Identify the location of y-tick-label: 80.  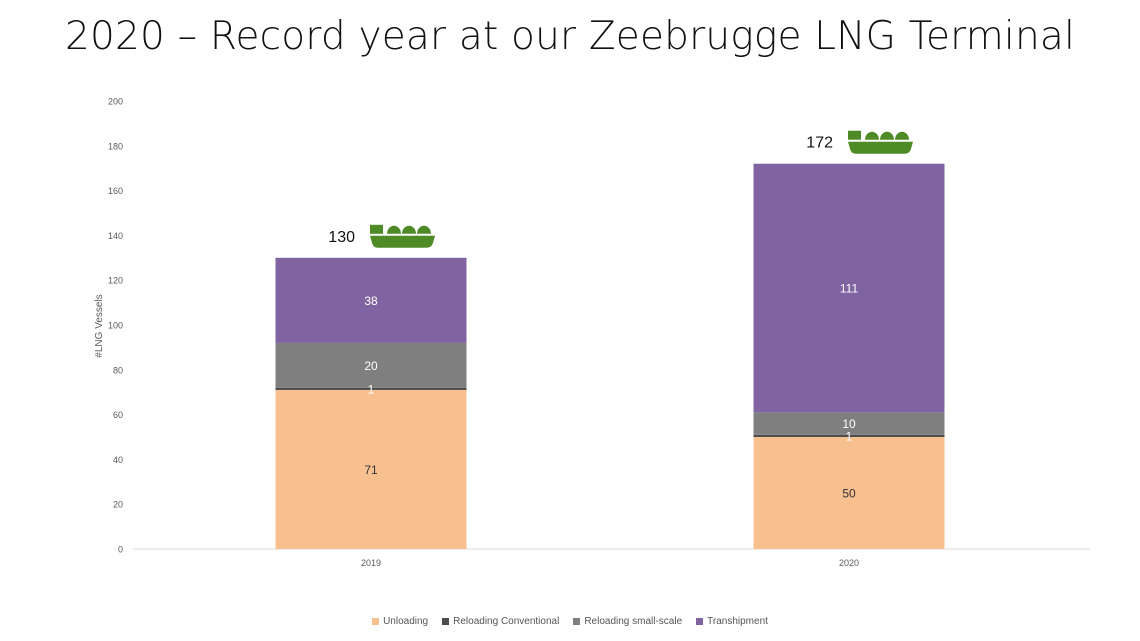
(118, 370).